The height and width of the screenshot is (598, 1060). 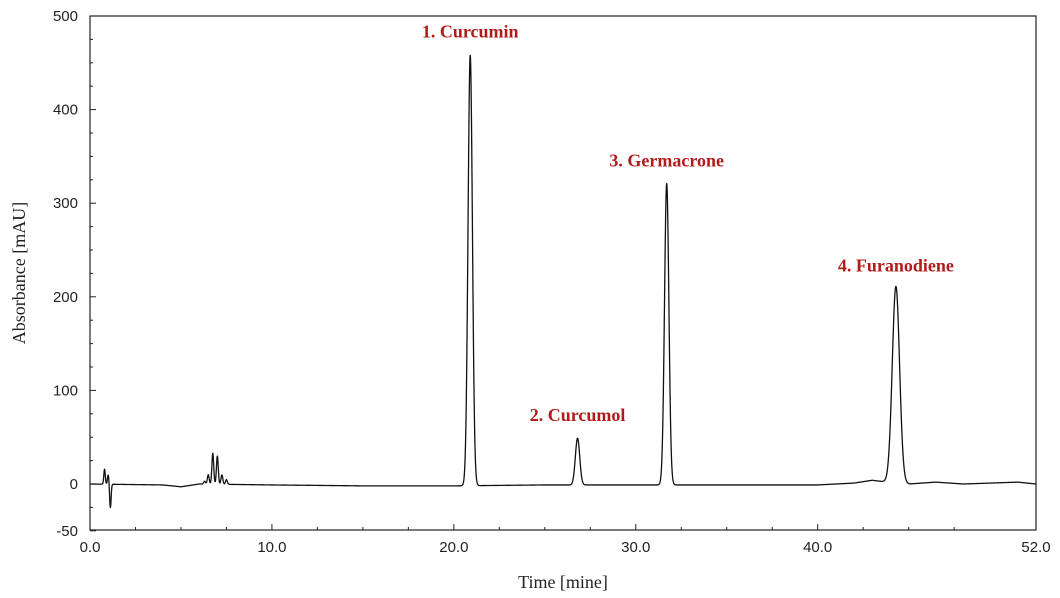 I want to click on x-tick-label: 10.0, so click(x=271, y=547).